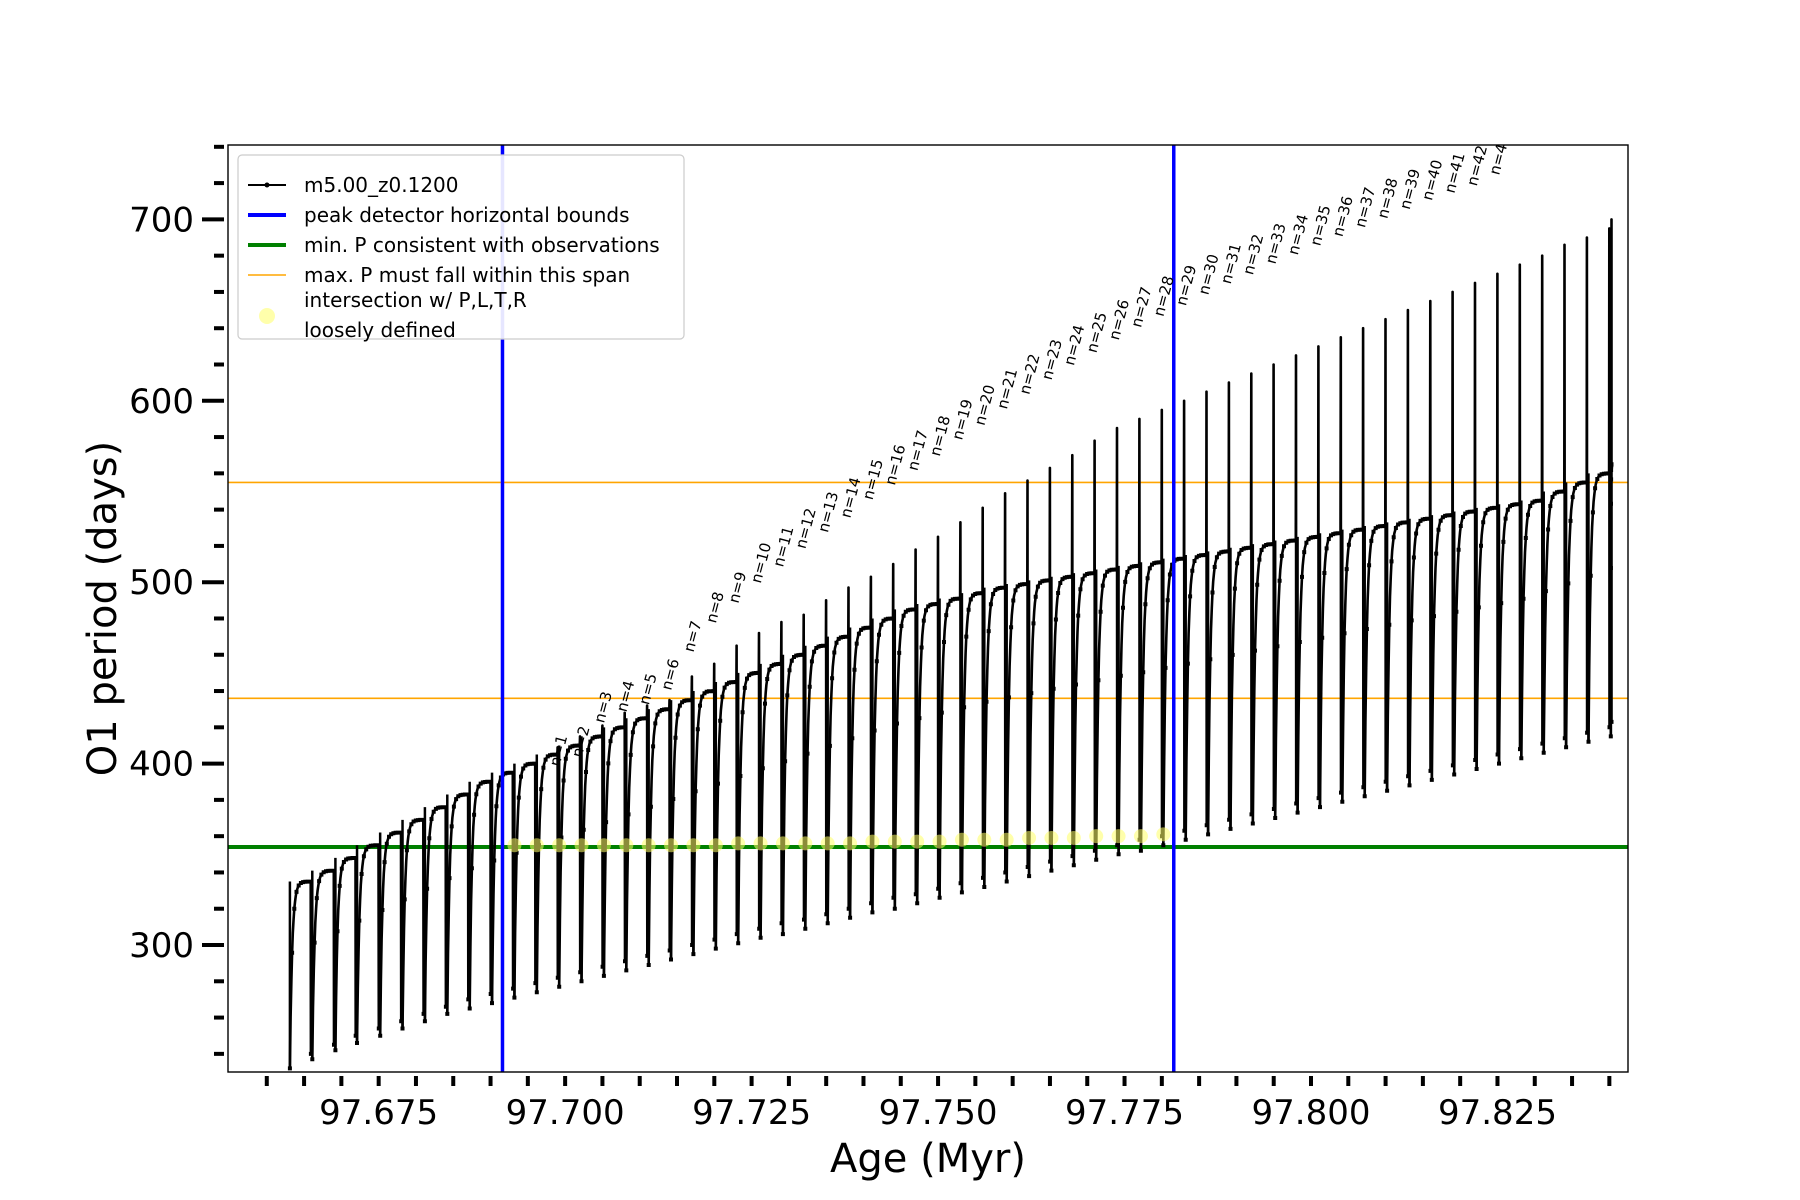 The width and height of the screenshot is (1800, 1200). Describe the element at coordinates (161, 765) in the screenshot. I see `y-tick-label: 400` at that location.